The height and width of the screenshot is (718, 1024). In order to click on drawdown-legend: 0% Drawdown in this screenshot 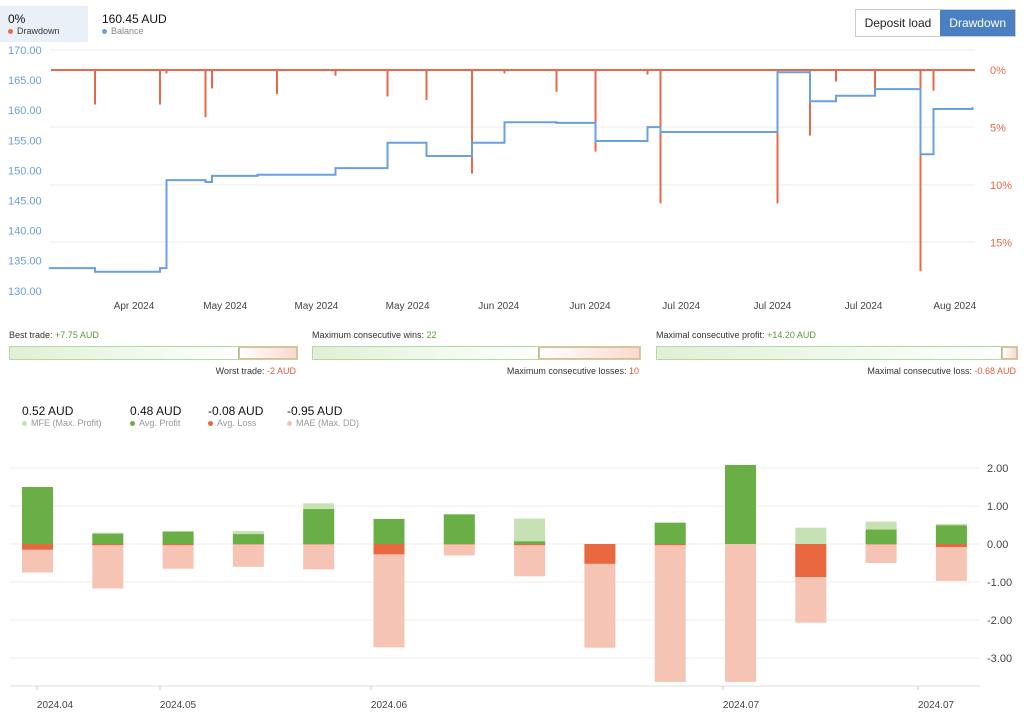, I will do `click(44, 24)`.